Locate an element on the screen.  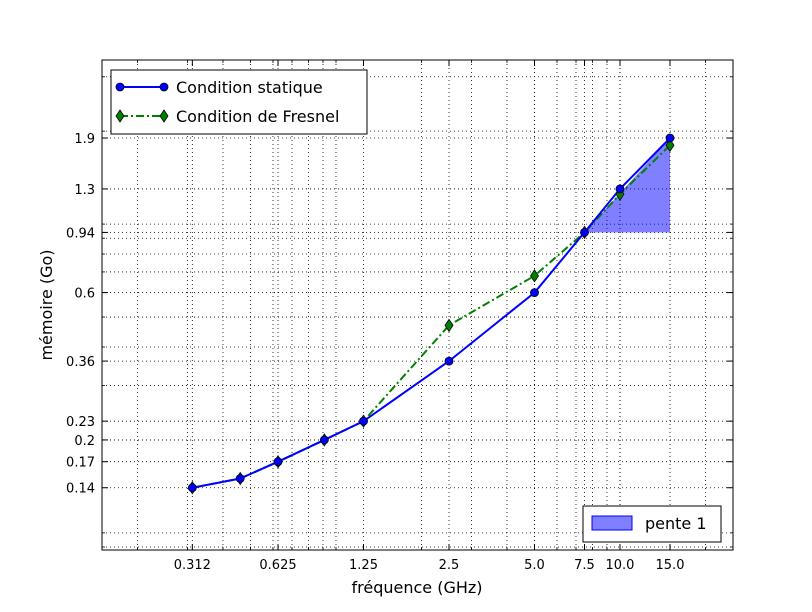
y-tick-label: 0.6 is located at coordinates (84, 294).